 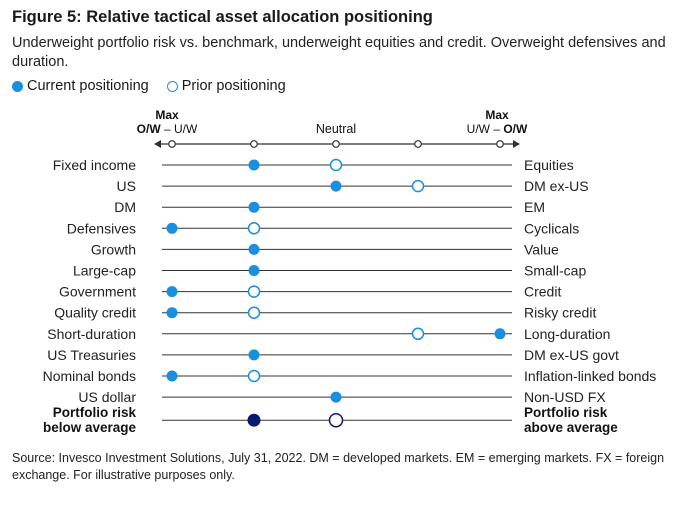 What do you see at coordinates (125, 207) in the screenshot?
I see `row-left-label: DM` at bounding box center [125, 207].